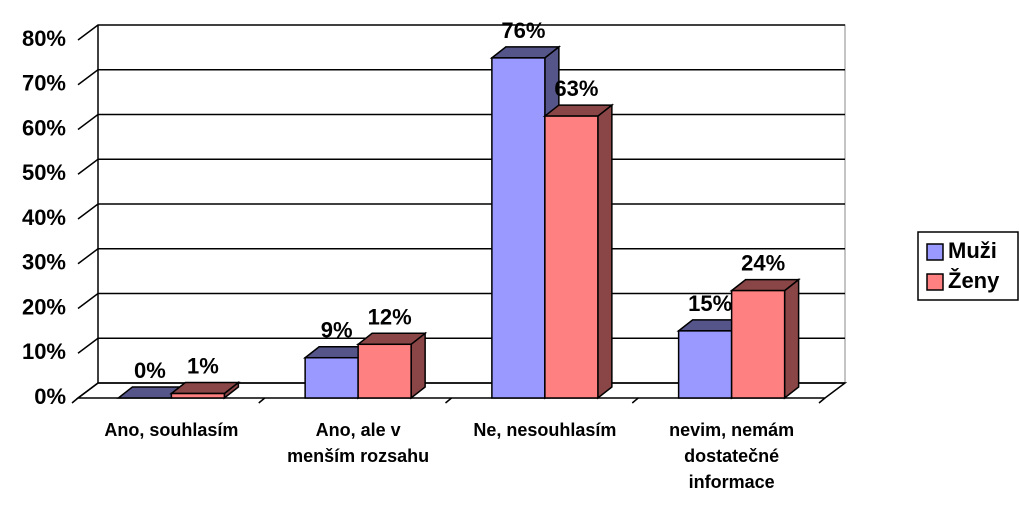 This screenshot has height=509, width=1019. What do you see at coordinates (44, 38) in the screenshot?
I see `y-tick-label: 80%` at bounding box center [44, 38].